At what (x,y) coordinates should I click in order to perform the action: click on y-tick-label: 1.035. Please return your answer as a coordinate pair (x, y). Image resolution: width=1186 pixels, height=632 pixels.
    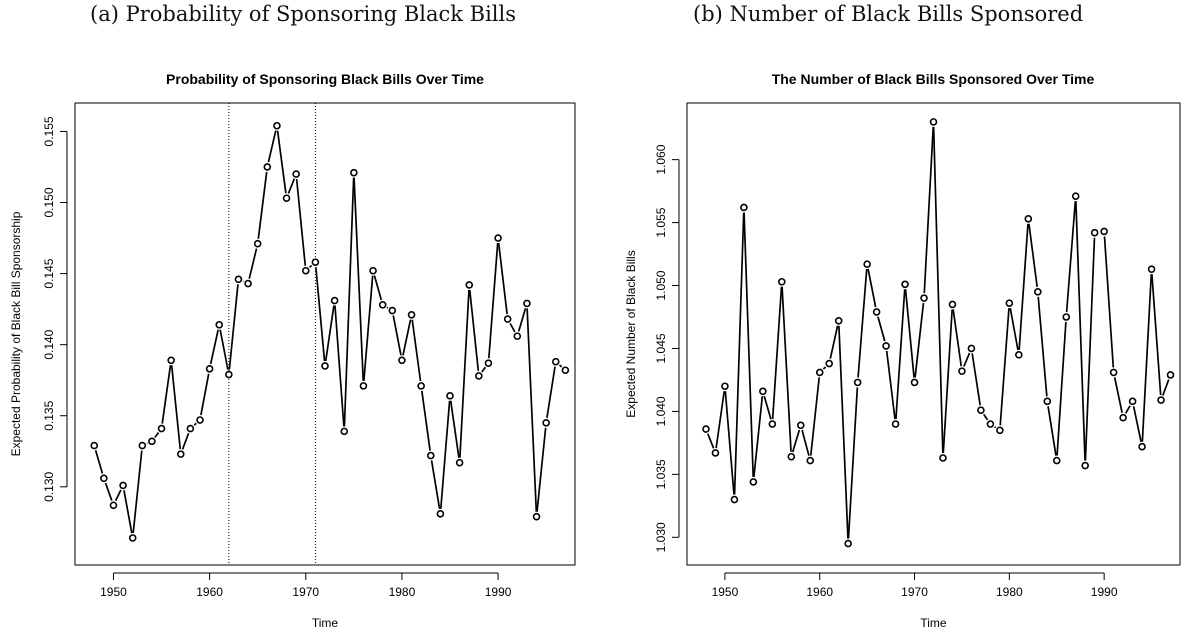
    Looking at the image, I should click on (661, 474).